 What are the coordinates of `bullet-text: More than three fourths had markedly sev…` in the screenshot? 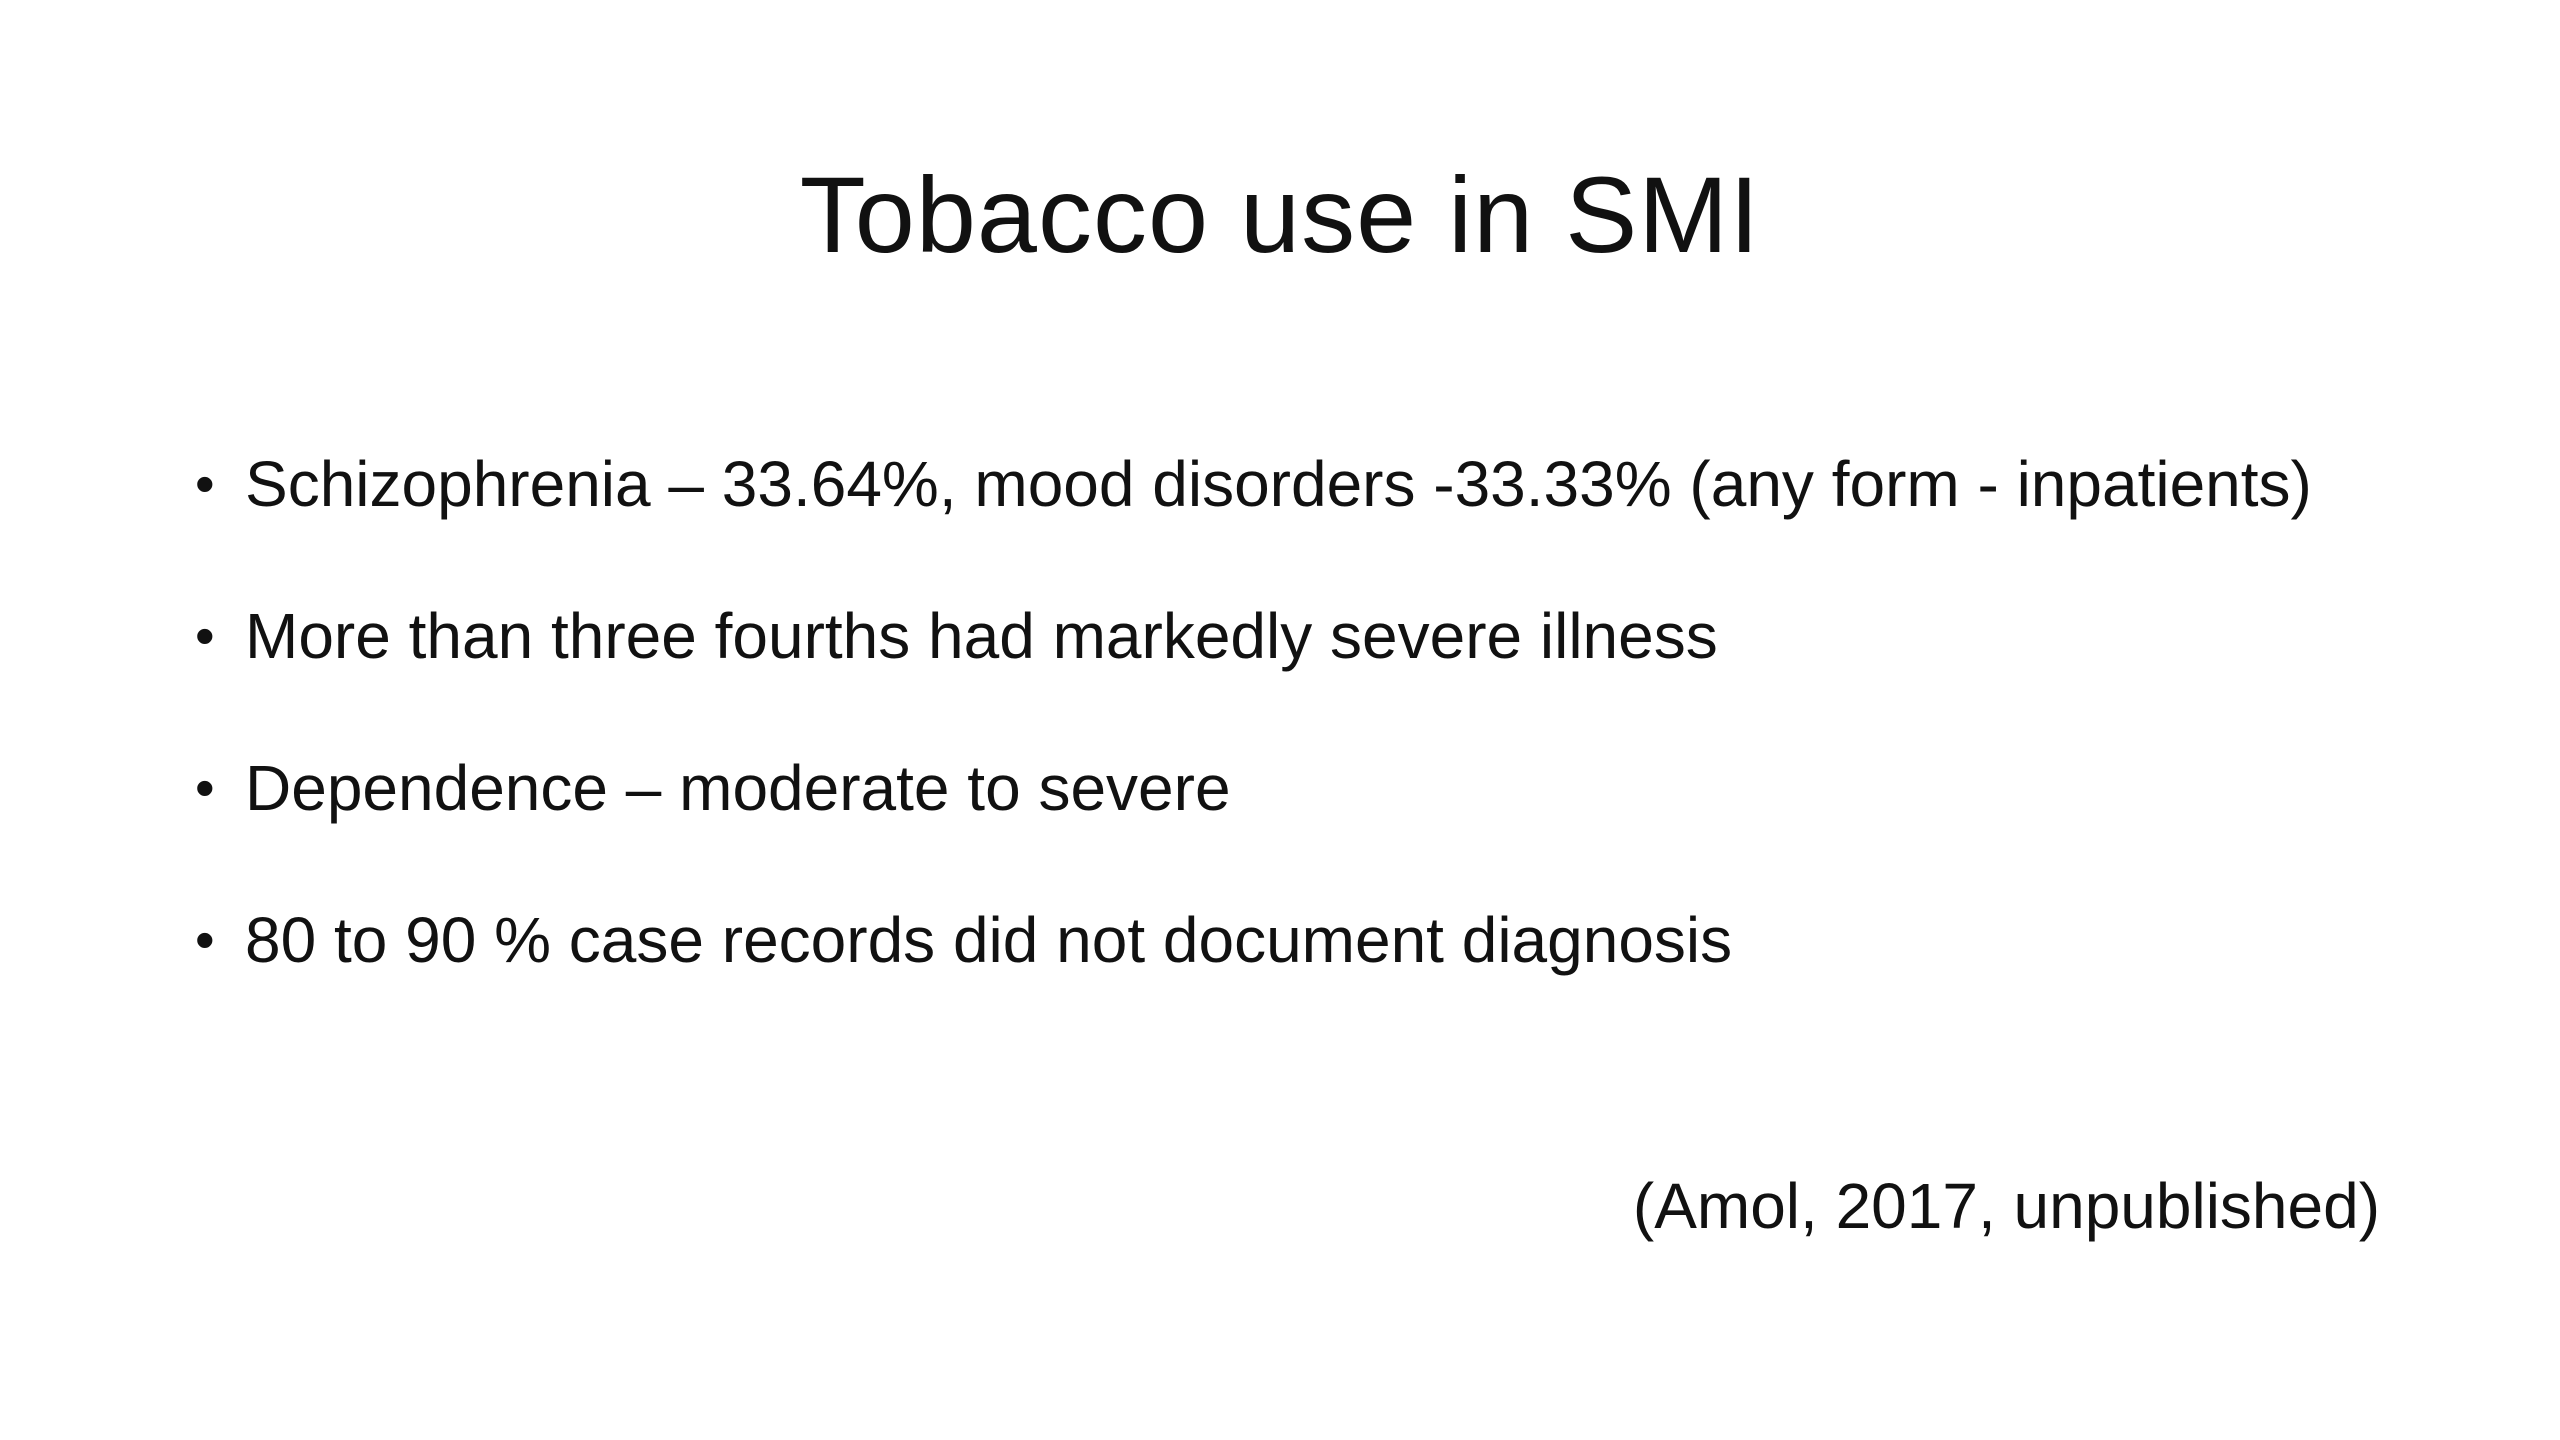 It's located at (981, 636).